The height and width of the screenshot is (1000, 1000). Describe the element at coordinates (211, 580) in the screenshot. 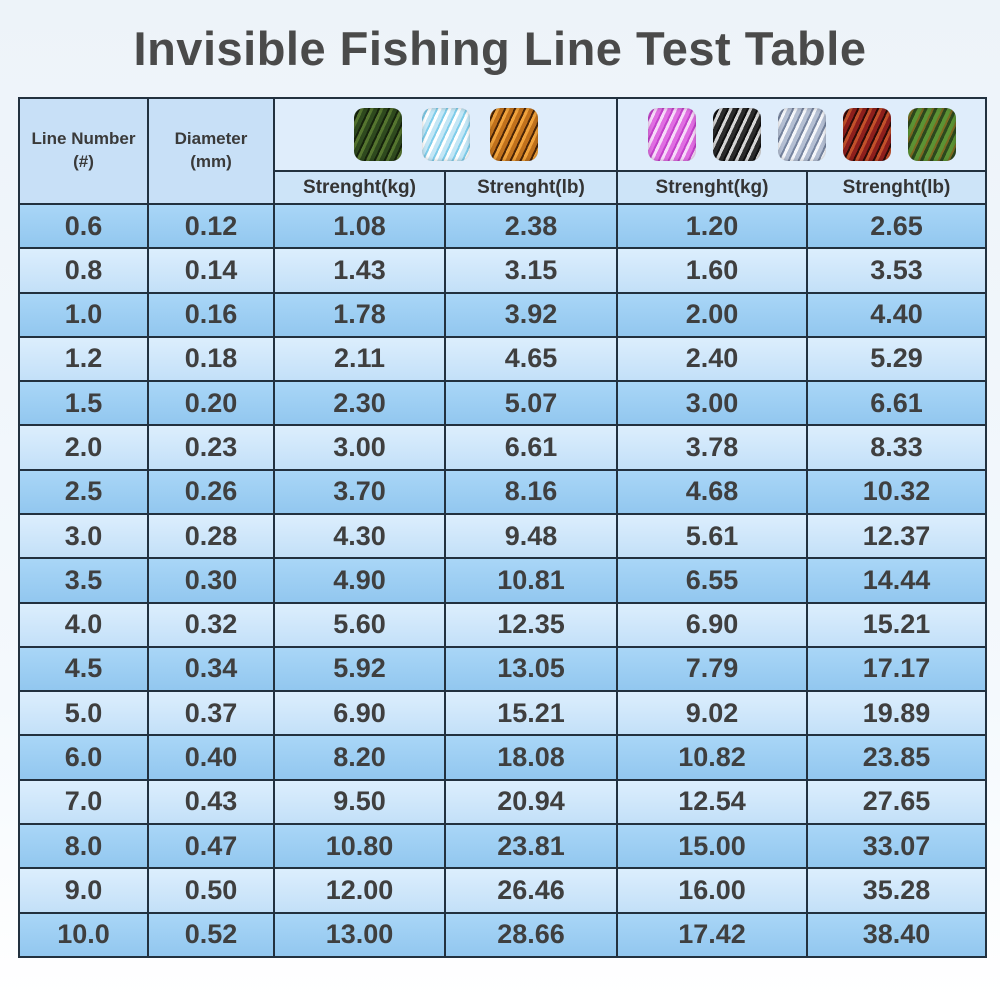

I see `cell-dia: 0.30` at that location.